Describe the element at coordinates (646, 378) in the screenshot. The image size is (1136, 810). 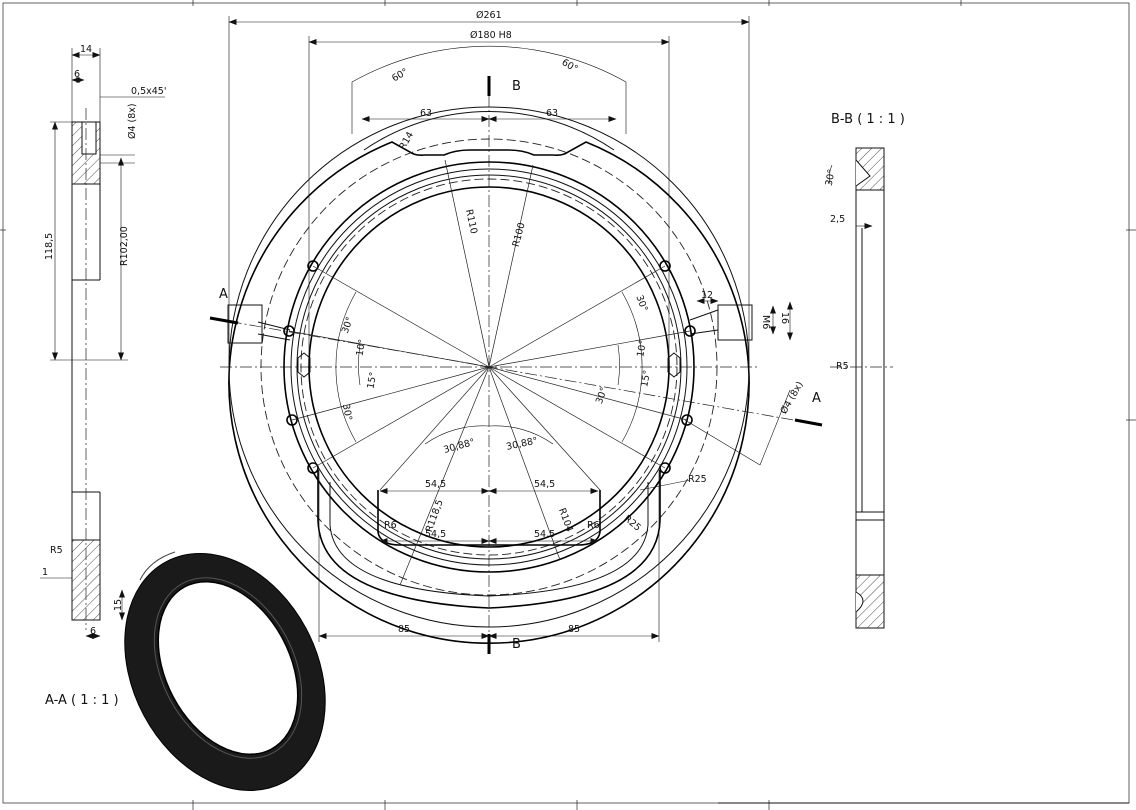
I see `dim-angle-15-right: 15°` at that location.